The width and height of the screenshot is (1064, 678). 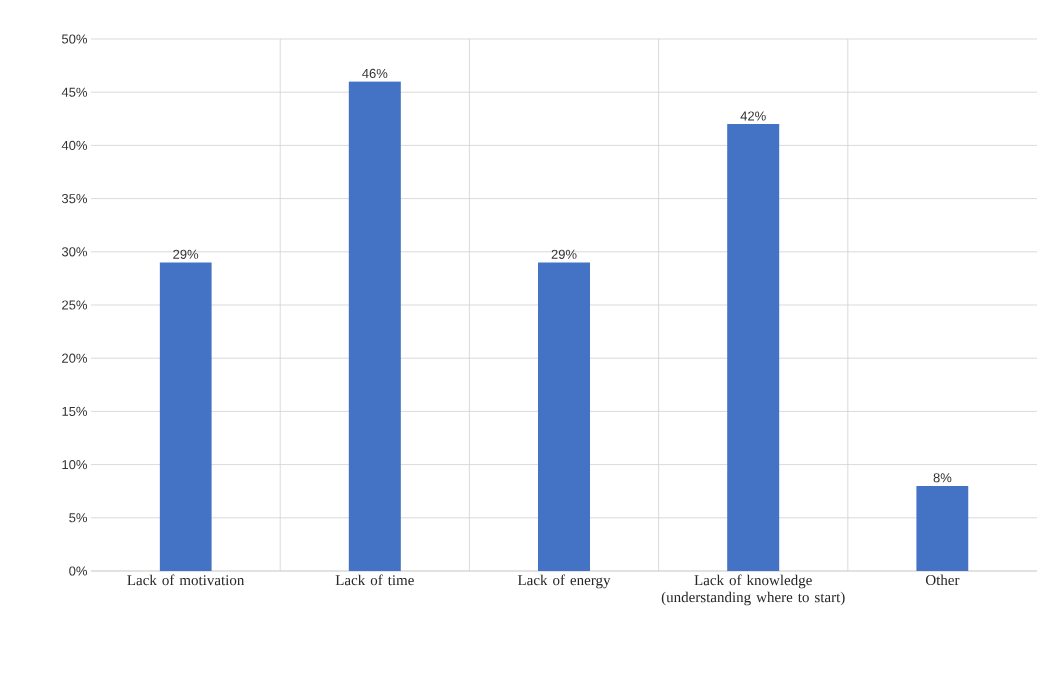 What do you see at coordinates (753, 116) in the screenshot?
I see `data-label: 42%` at bounding box center [753, 116].